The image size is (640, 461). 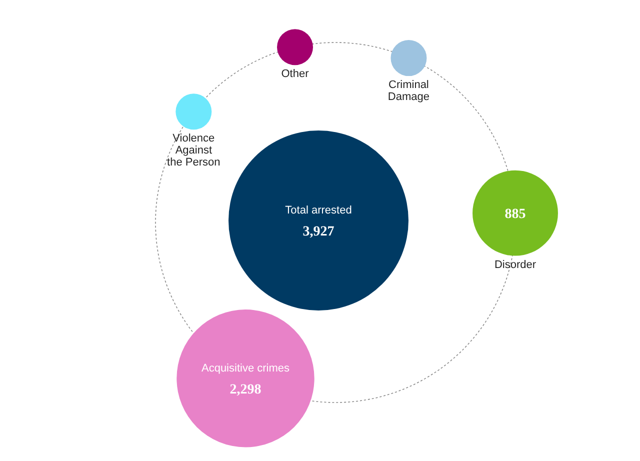 I want to click on data-label: 885, so click(x=515, y=214).